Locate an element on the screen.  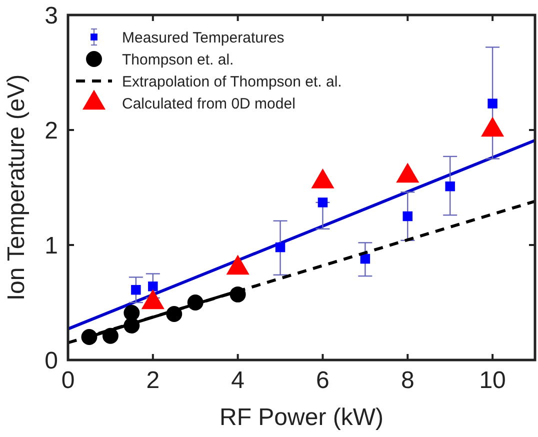
y-tick-label: 3 is located at coordinates (51, 16).